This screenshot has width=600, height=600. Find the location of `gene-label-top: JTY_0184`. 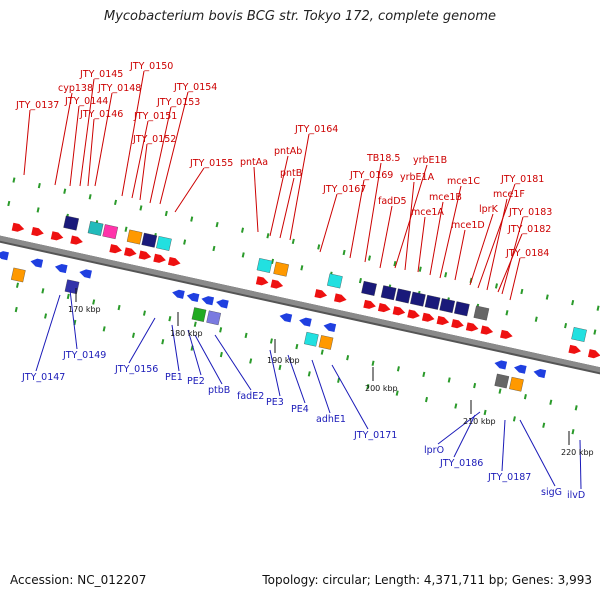

gene-label-top: JTY_0184 is located at coordinates (527, 253).